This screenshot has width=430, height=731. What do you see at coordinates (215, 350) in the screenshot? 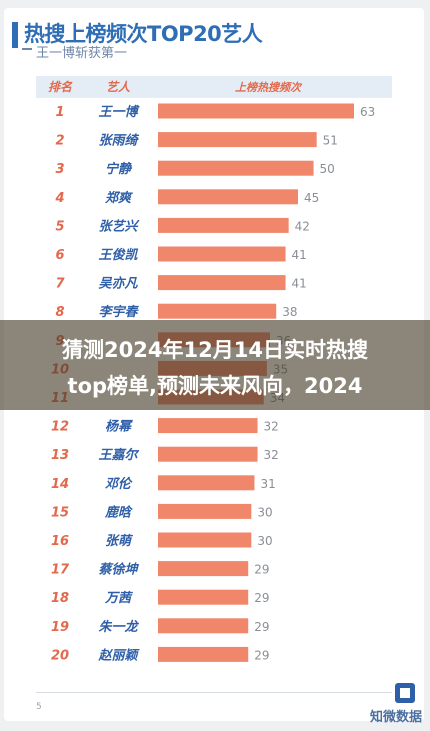
I see `banner-line-1: 猜测2024年12月14日实时热搜` at bounding box center [215, 350].